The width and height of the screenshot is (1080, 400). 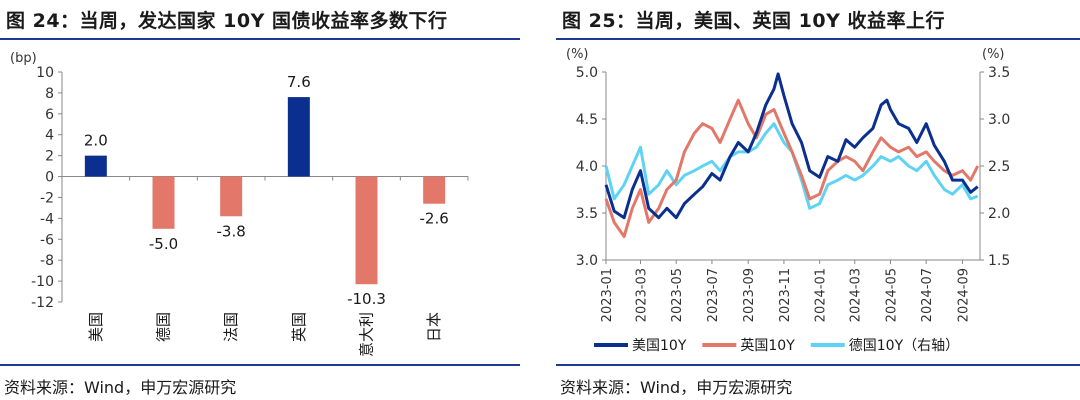 What do you see at coordinates (120, 387) in the screenshot?
I see `bar-chart-source: 资料来源：Wind，申万宏源研究` at bounding box center [120, 387].